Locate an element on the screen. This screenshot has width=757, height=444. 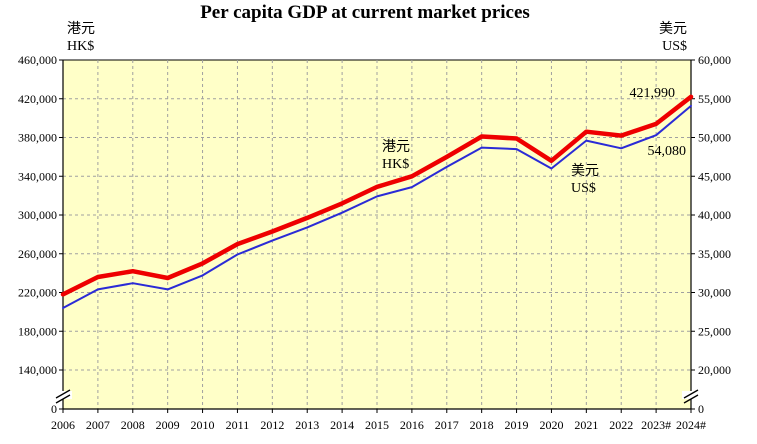
left-unit-zh: 港元 is located at coordinates (81, 29).